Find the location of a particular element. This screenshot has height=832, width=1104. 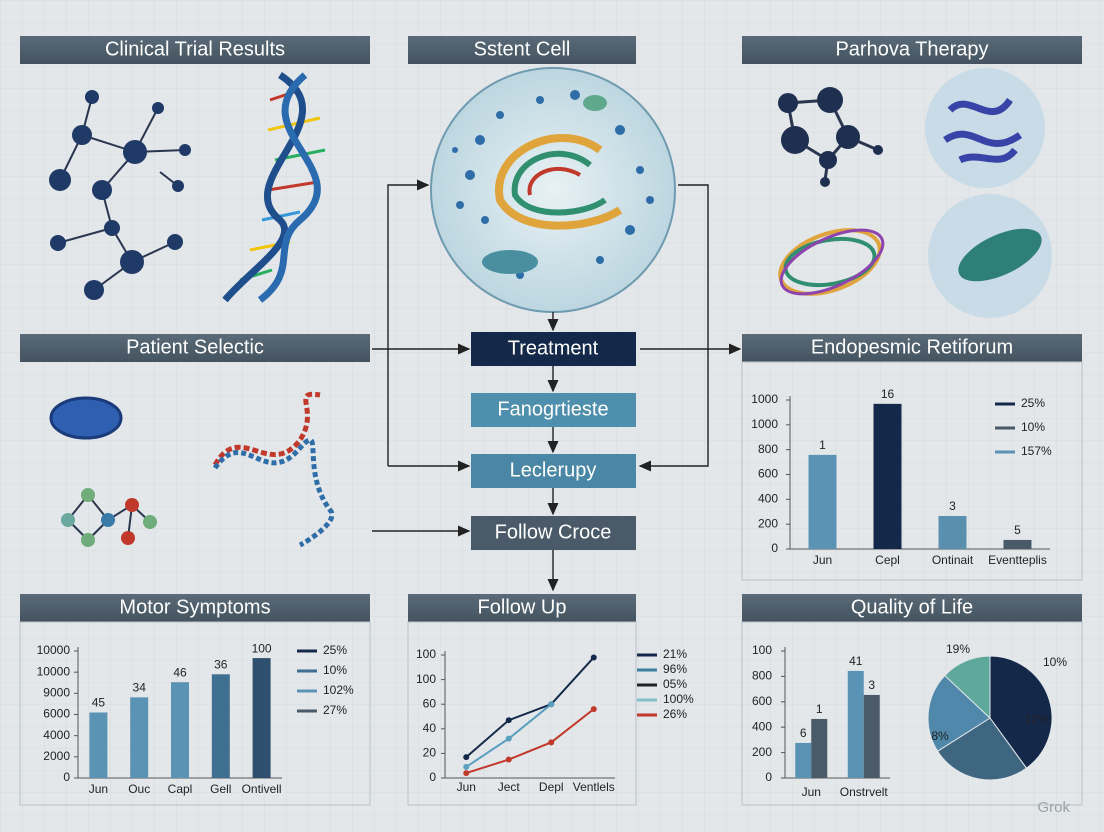

bar-label: 46 is located at coordinates (180, 672).